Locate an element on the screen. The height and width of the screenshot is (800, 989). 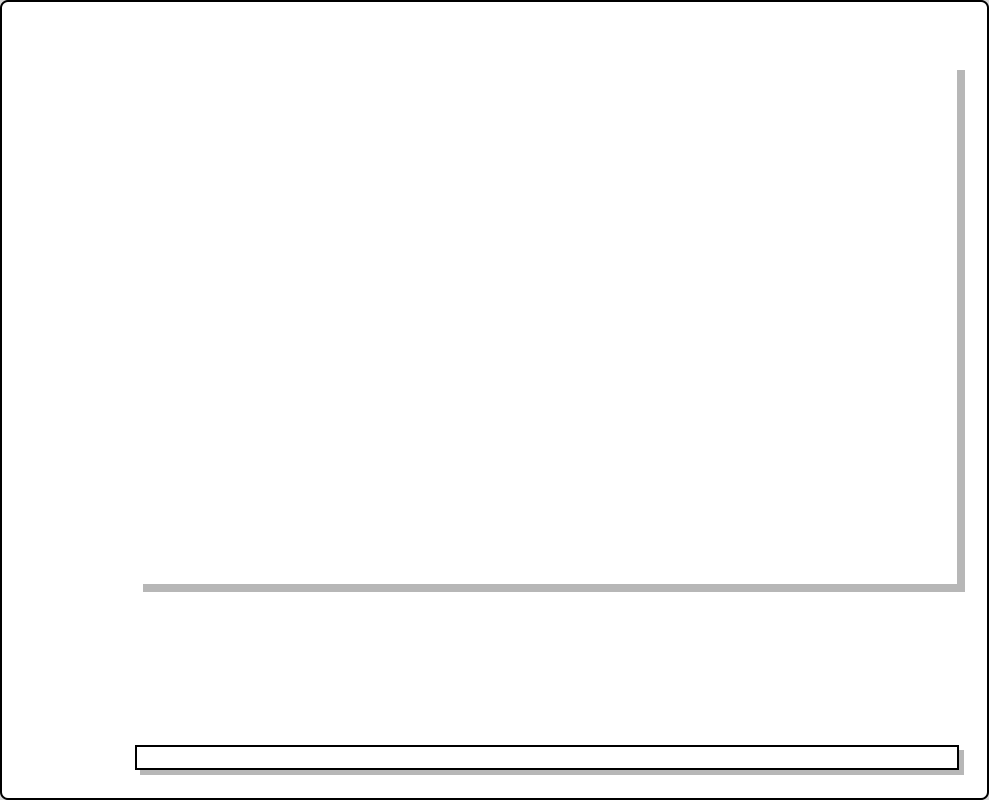
subset-values-box is located at coordinates (547, 757).